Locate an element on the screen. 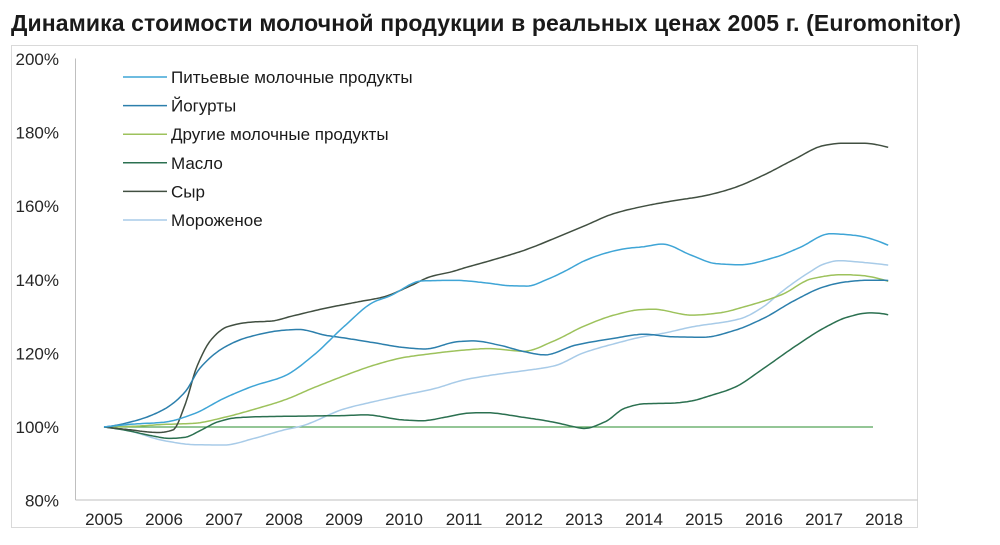  svg-text: 180% is located at coordinates (37, 133).